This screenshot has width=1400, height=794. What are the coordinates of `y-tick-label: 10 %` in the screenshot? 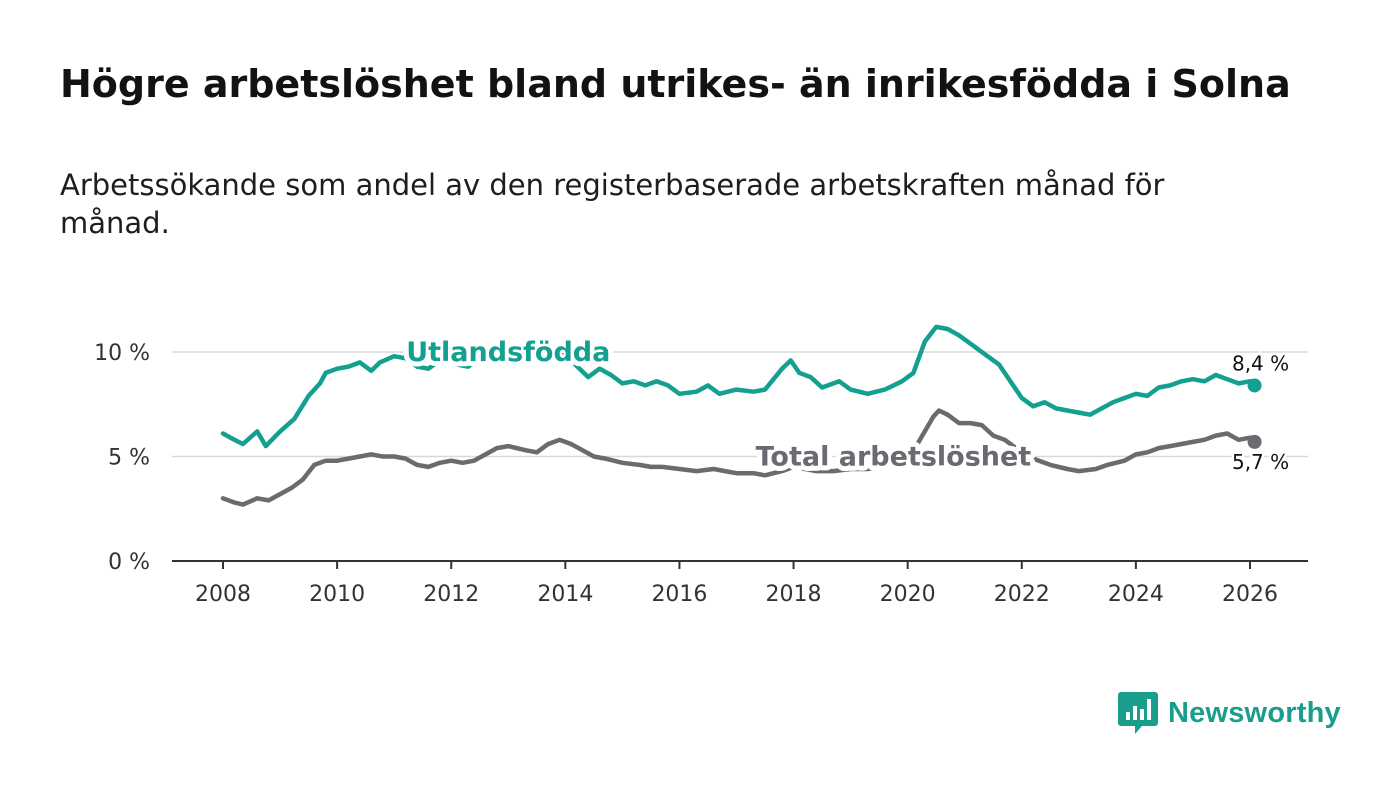 It's located at (122, 353).